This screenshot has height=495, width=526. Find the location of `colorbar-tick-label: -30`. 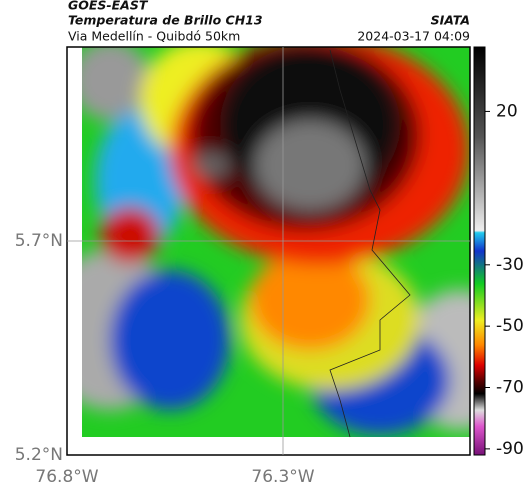

colorbar-tick-label: -30 is located at coordinates (510, 265).